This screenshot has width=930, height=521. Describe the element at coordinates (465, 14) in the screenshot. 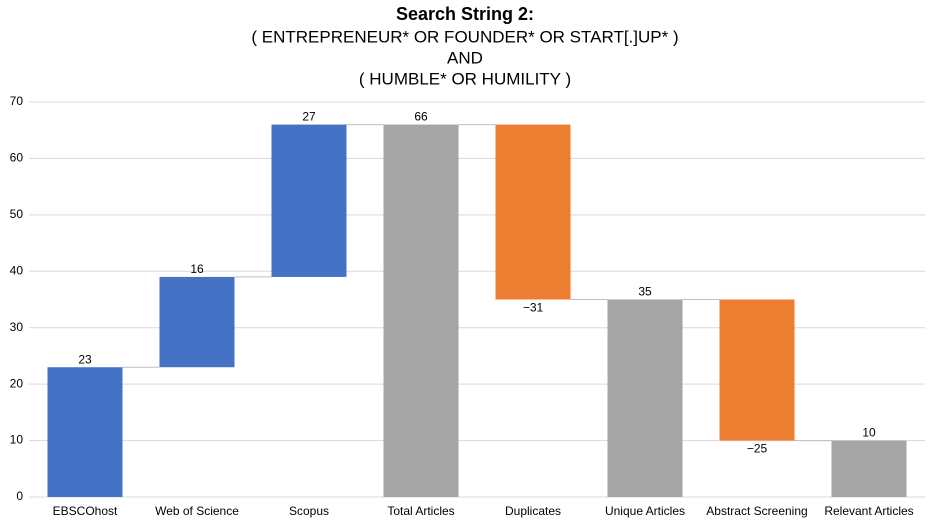

I see `chart-title: Search String 2:` at that location.